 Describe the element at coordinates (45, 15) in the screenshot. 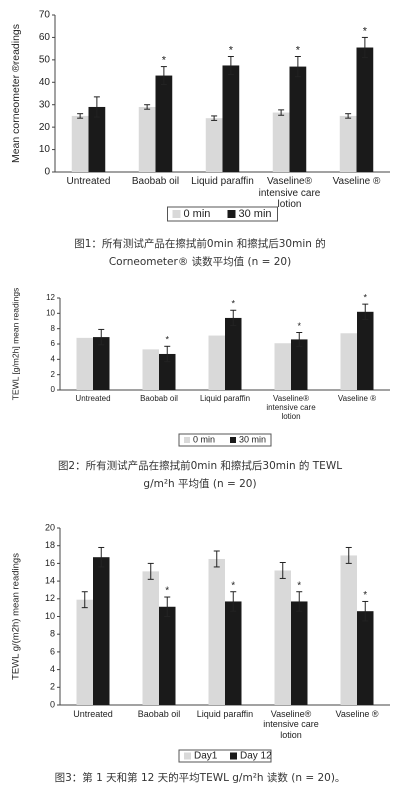

I see `y-tick-label: 70` at that location.